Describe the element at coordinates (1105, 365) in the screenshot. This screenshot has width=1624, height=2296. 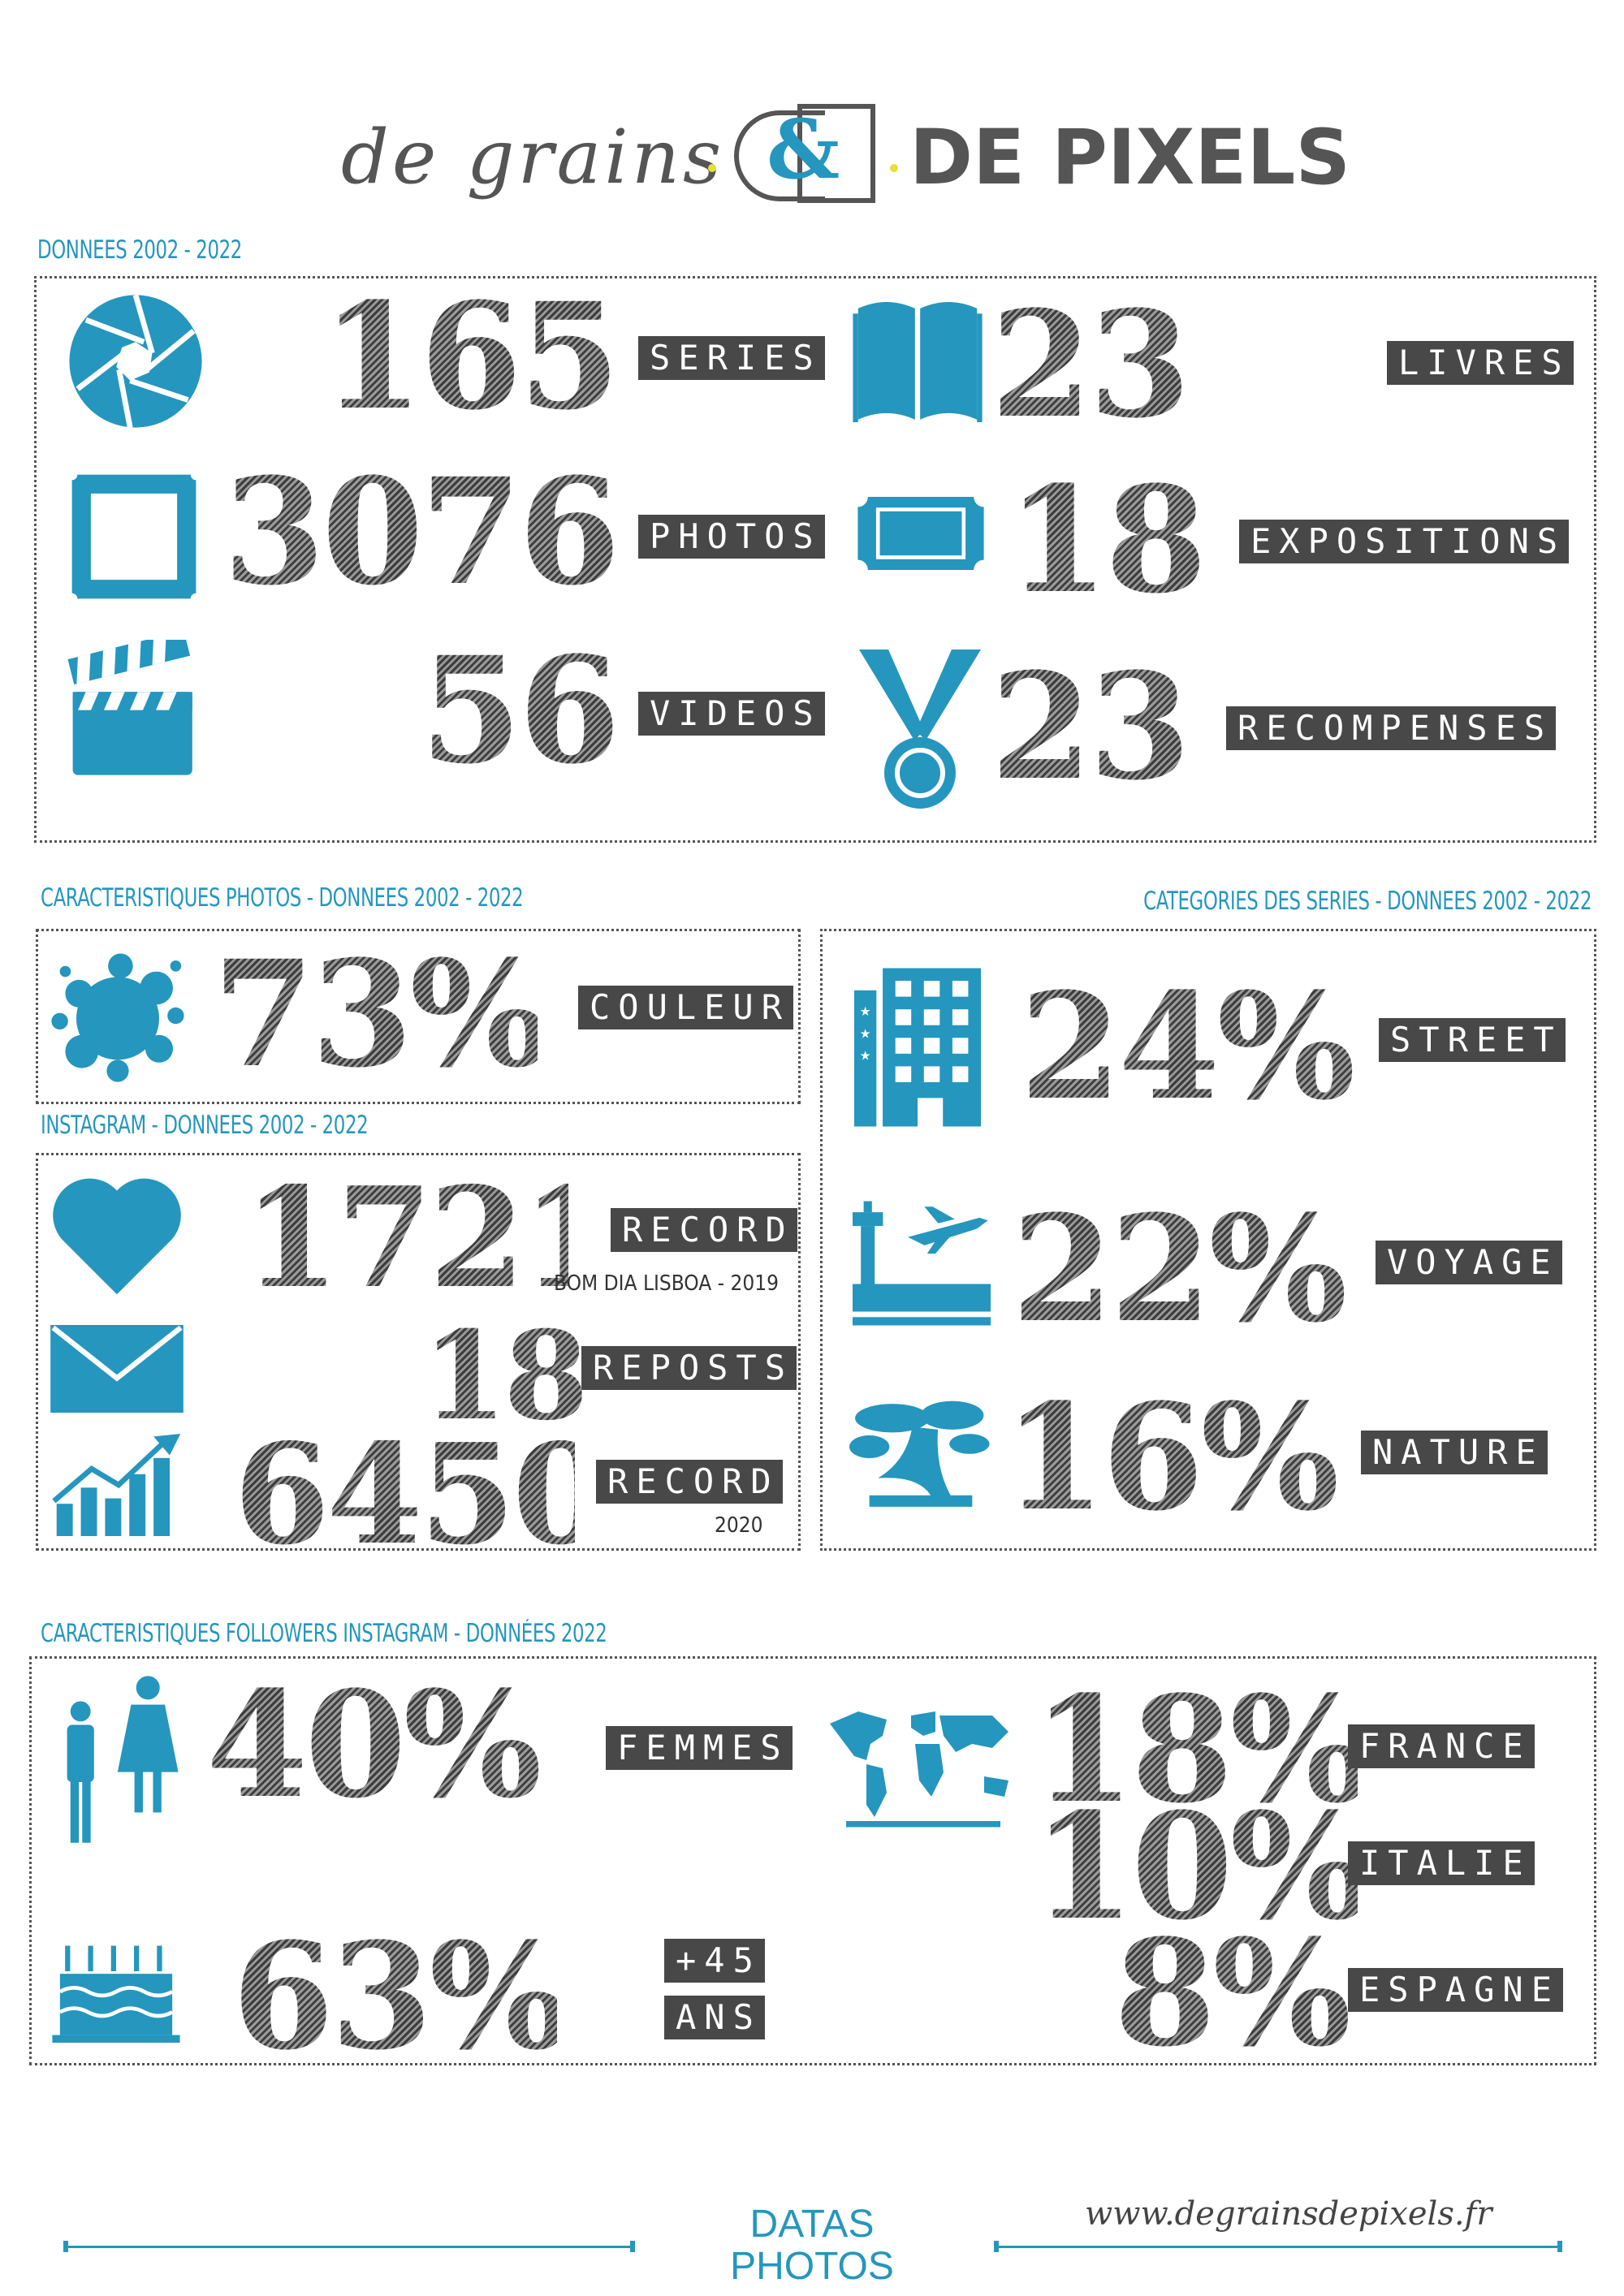
I see `stat-value-livres: 23` at that location.